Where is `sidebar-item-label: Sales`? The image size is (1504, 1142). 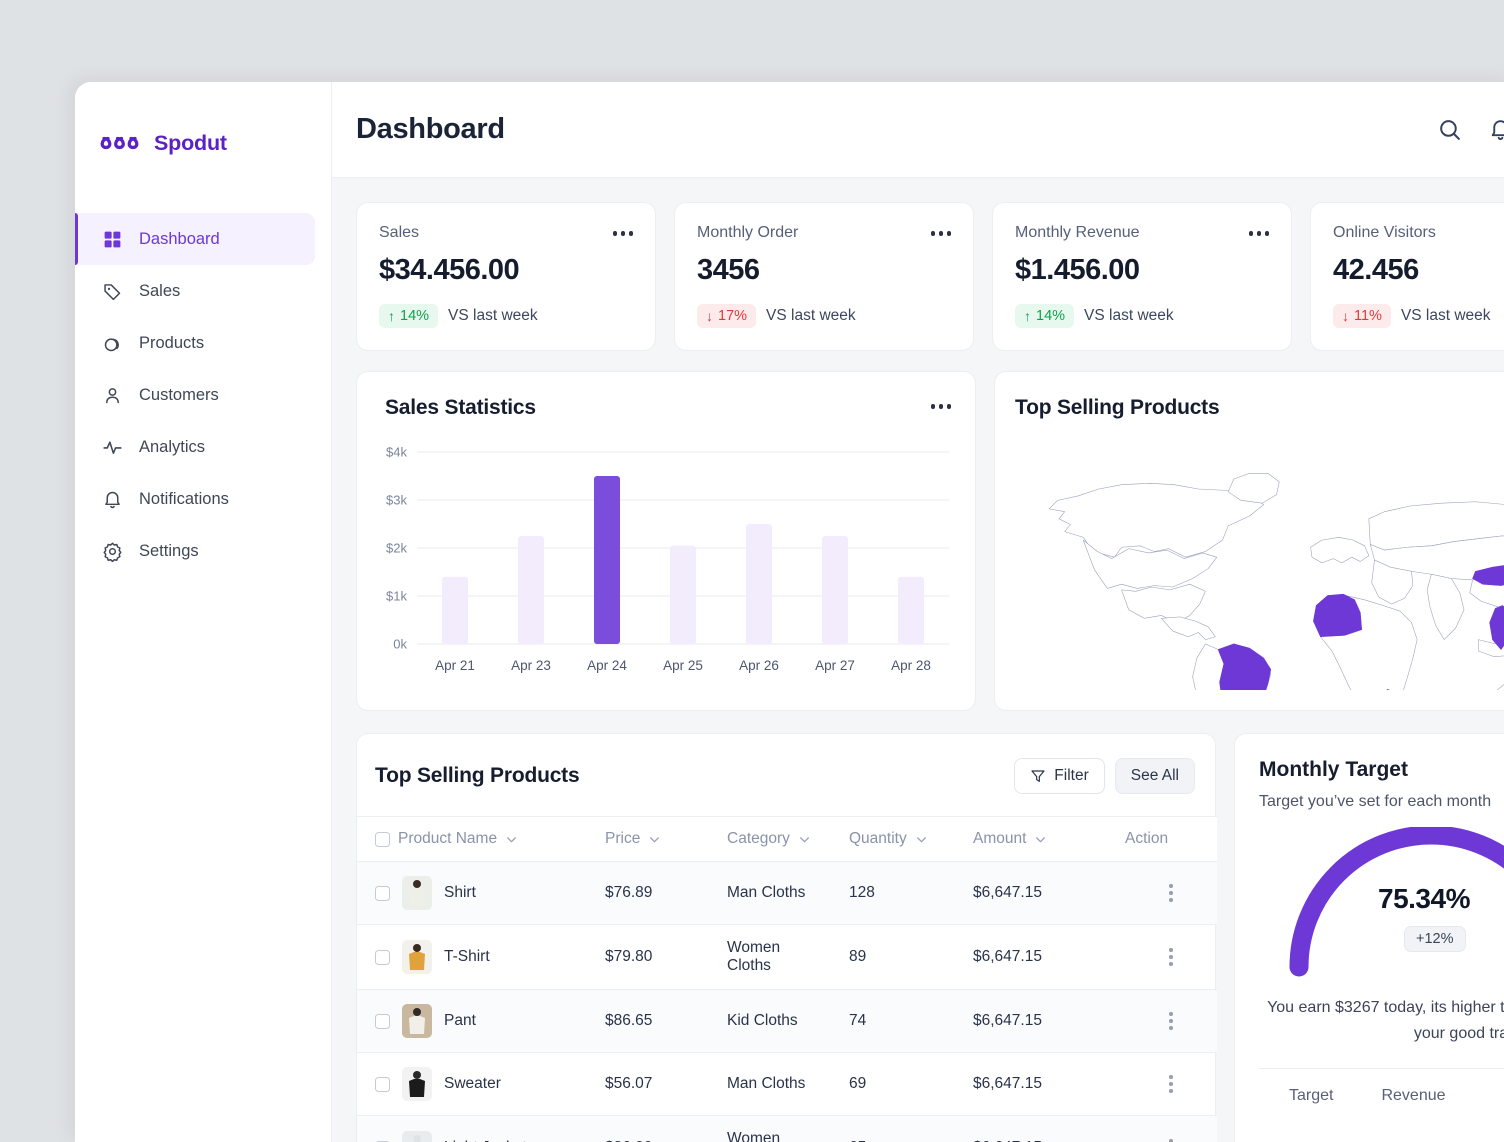
sidebar-item-label: Sales is located at coordinates (159, 291).